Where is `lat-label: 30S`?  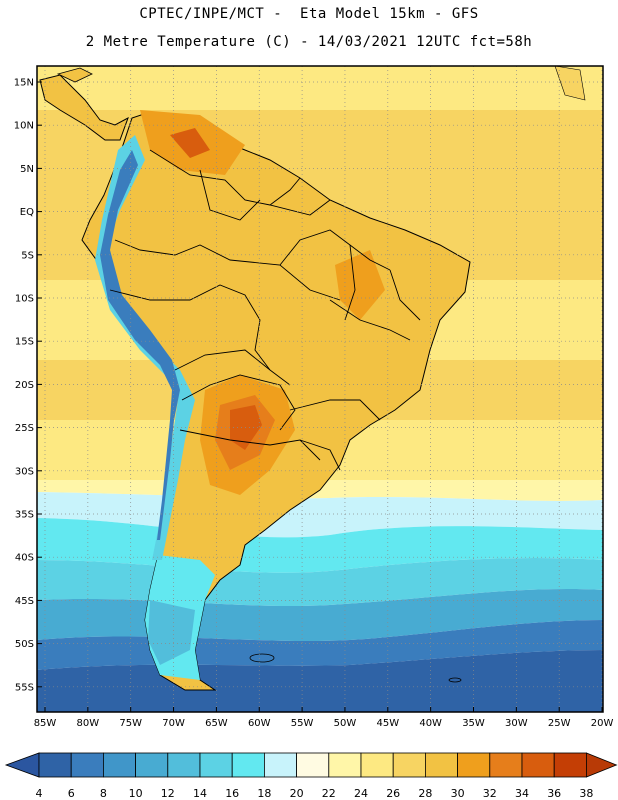 lat-label: 30S is located at coordinates (24, 471).